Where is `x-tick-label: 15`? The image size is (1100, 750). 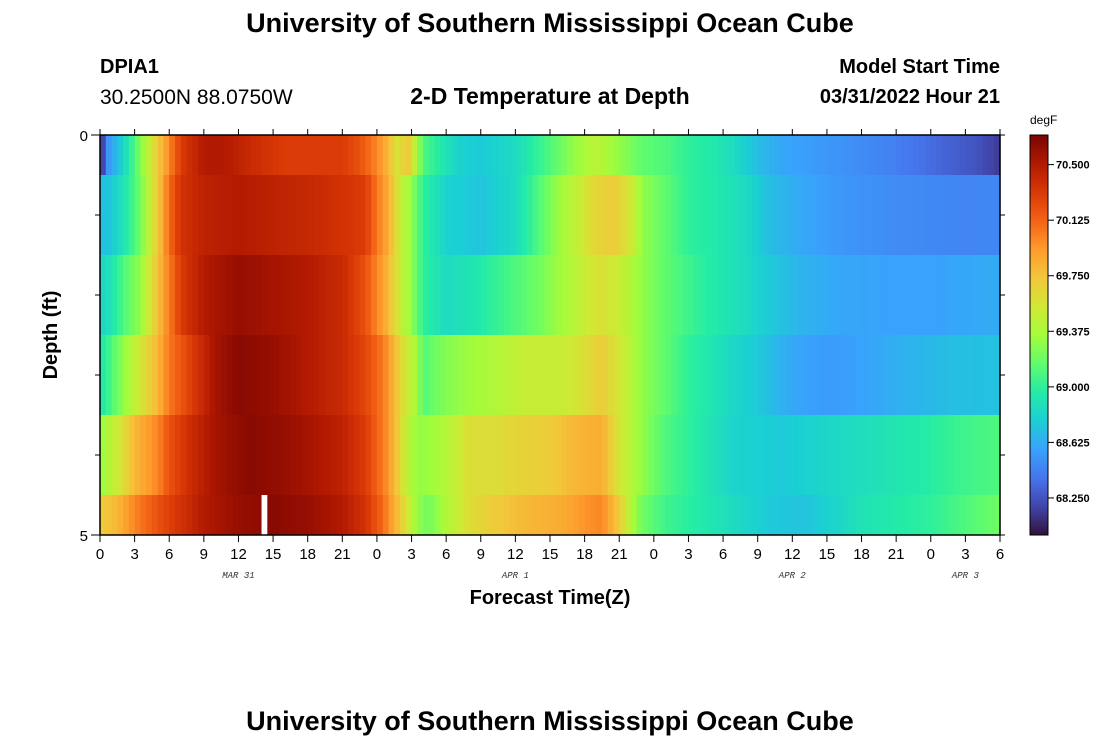 x-tick-label: 15 is located at coordinates (550, 554).